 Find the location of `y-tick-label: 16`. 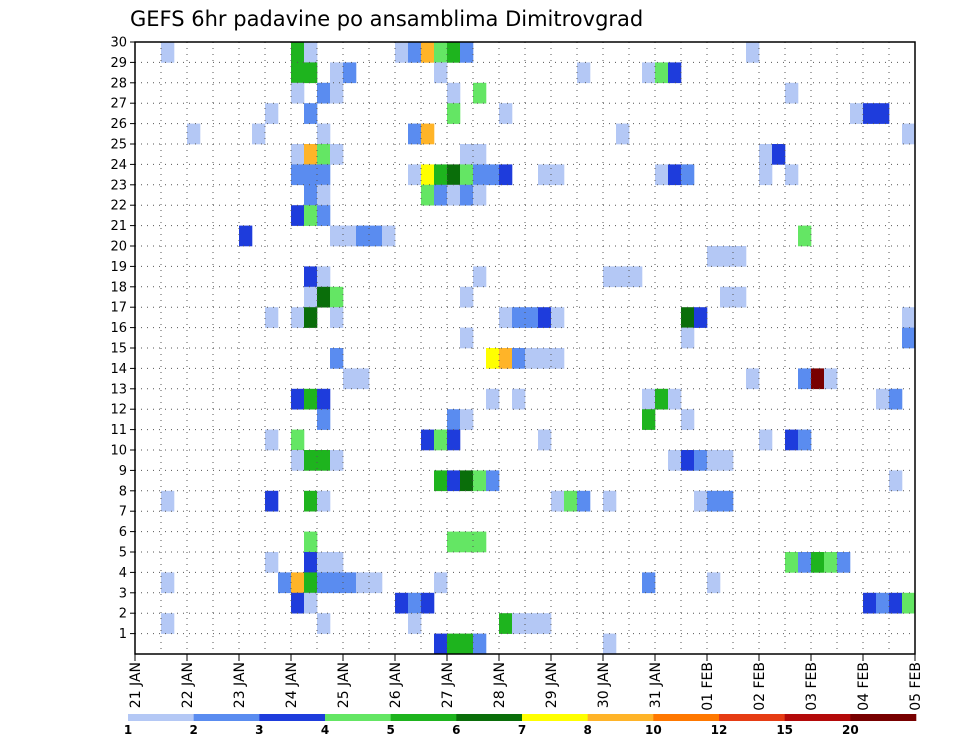

y-tick-label: 16 is located at coordinates (118, 328).